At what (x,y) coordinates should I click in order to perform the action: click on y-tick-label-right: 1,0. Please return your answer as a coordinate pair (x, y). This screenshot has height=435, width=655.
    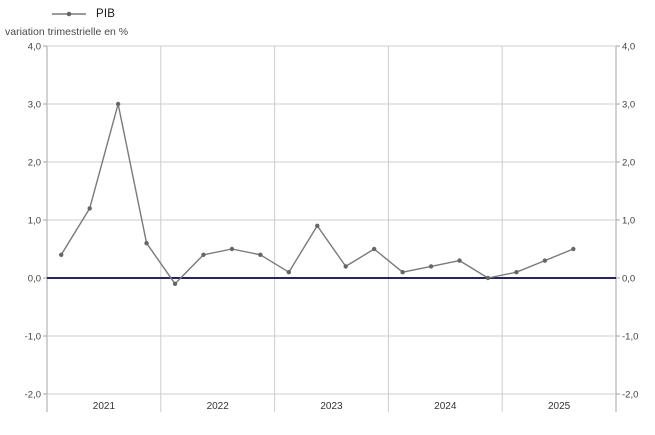
    Looking at the image, I should click on (628, 221).